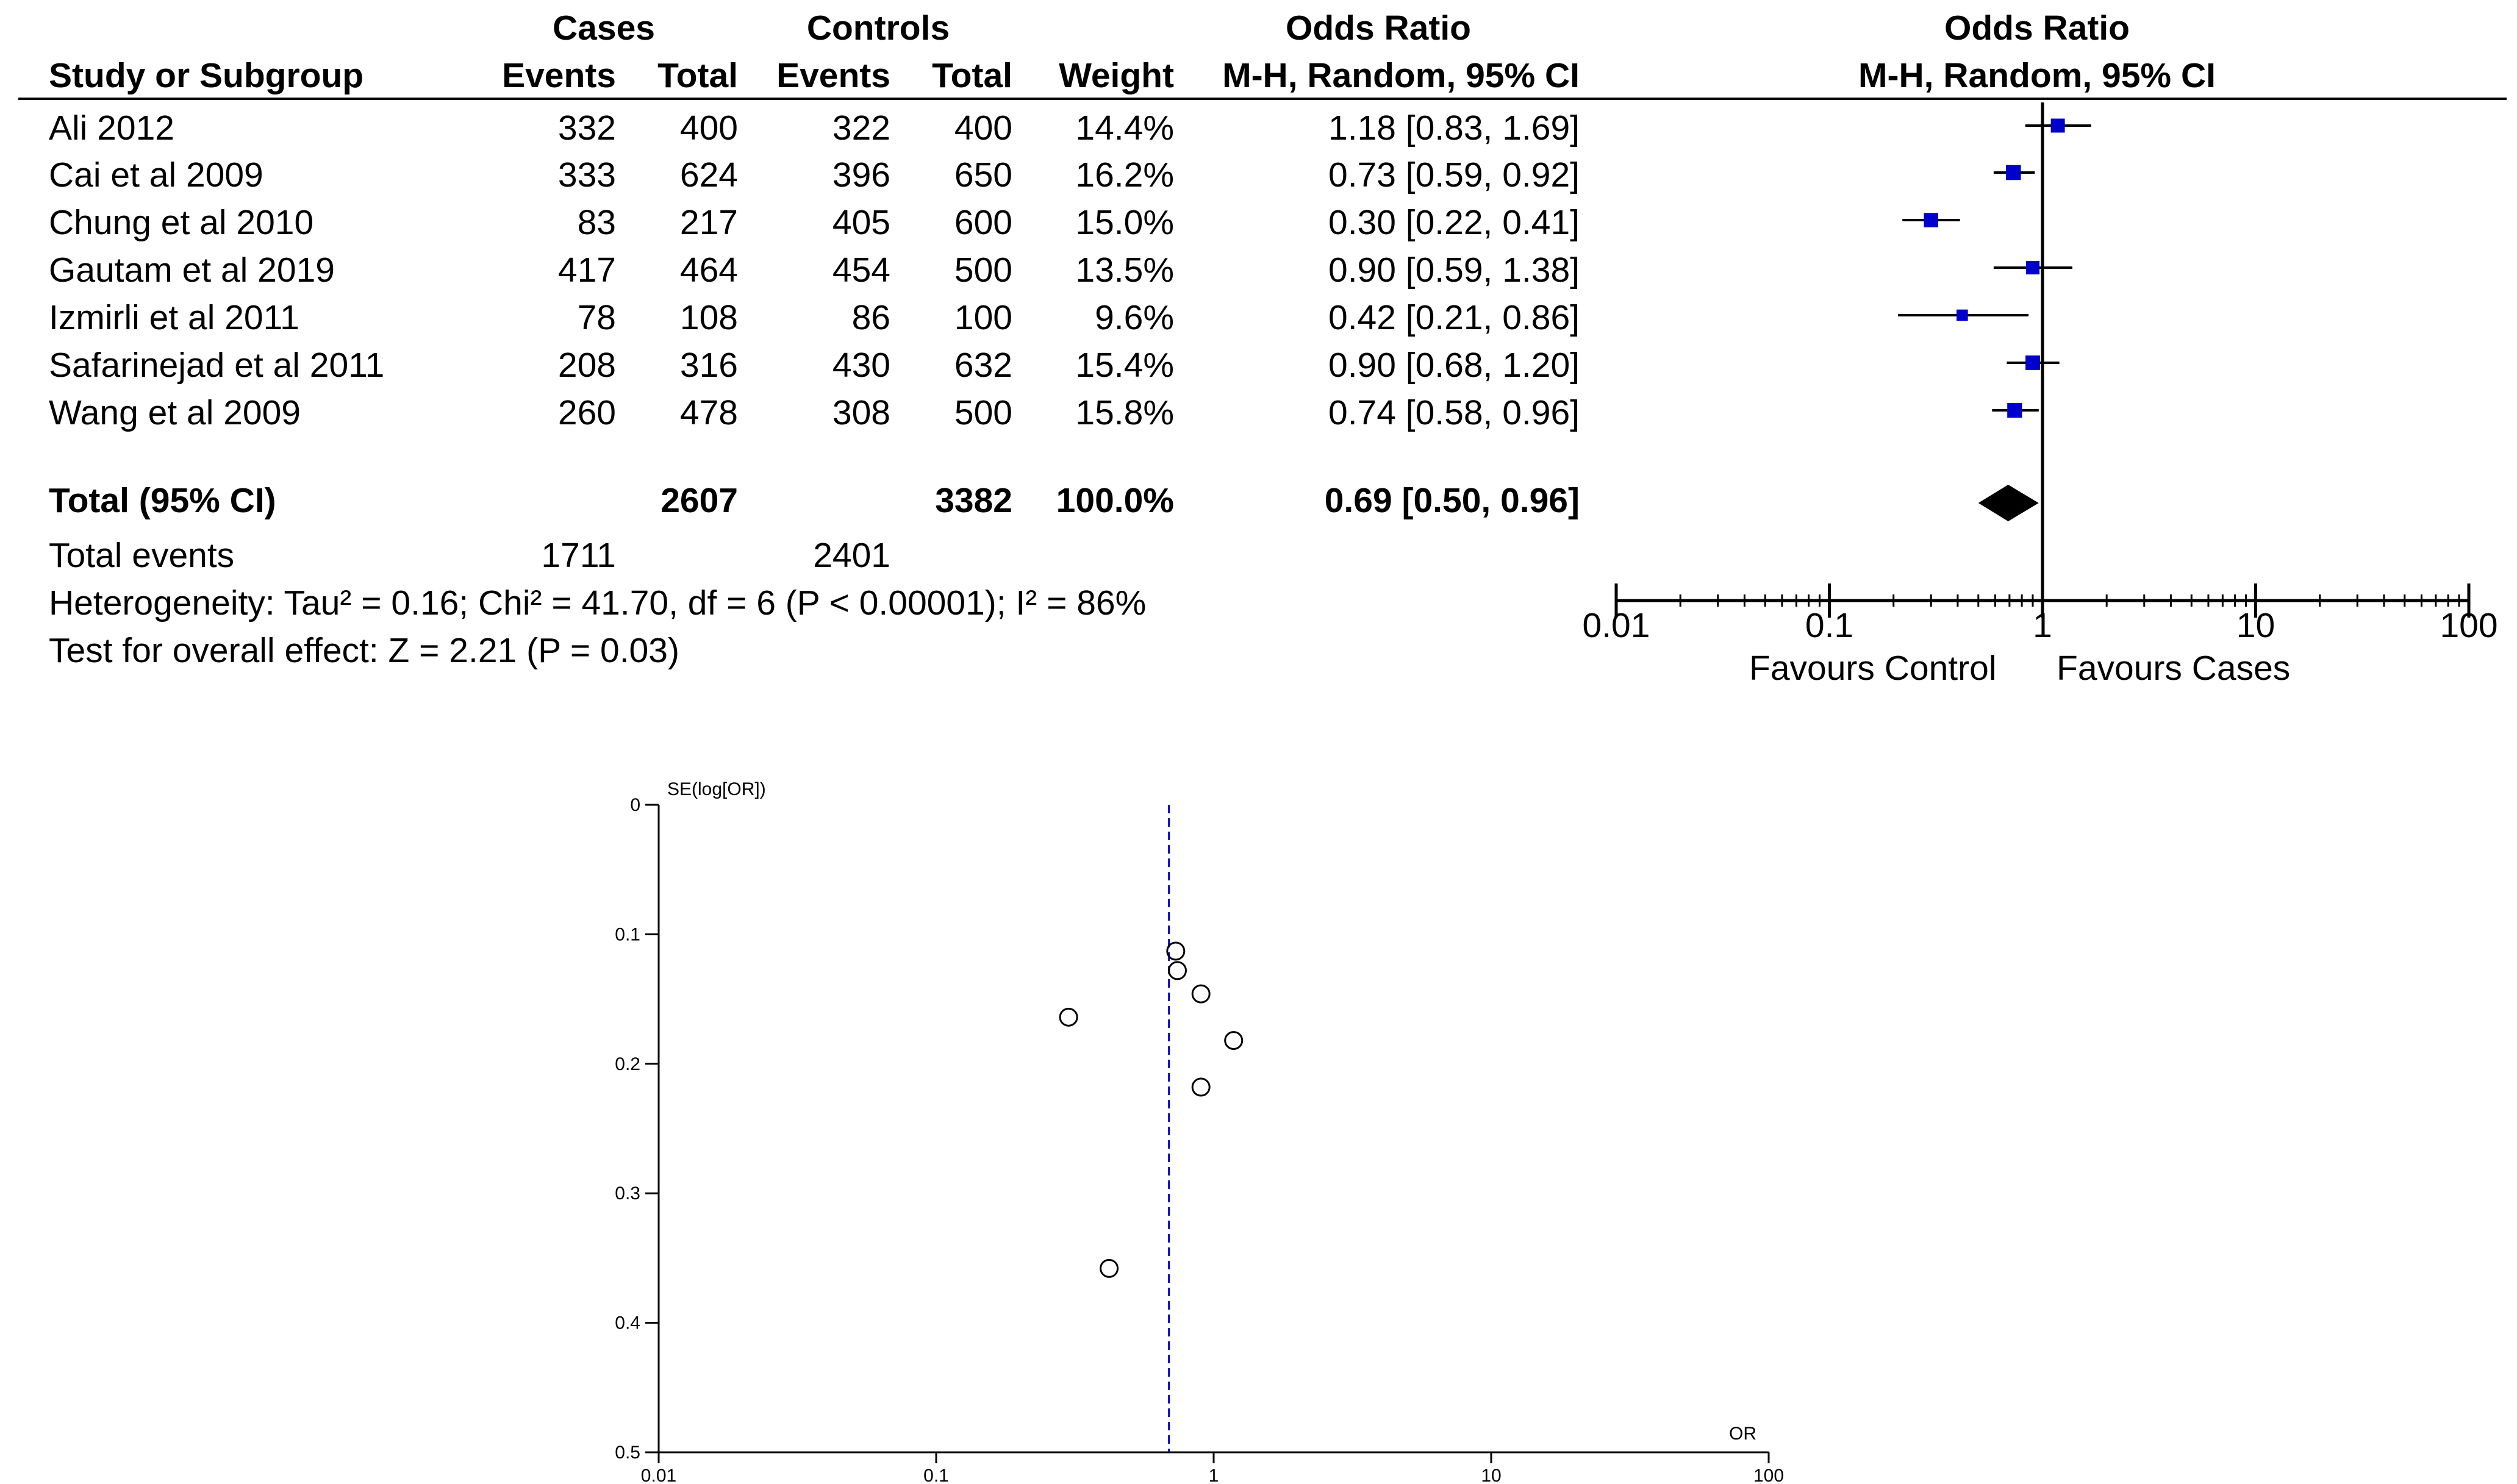 The width and height of the screenshot is (2517, 1484). What do you see at coordinates (851, 555) in the screenshot?
I see `total-ctrl-events: 2401` at bounding box center [851, 555].